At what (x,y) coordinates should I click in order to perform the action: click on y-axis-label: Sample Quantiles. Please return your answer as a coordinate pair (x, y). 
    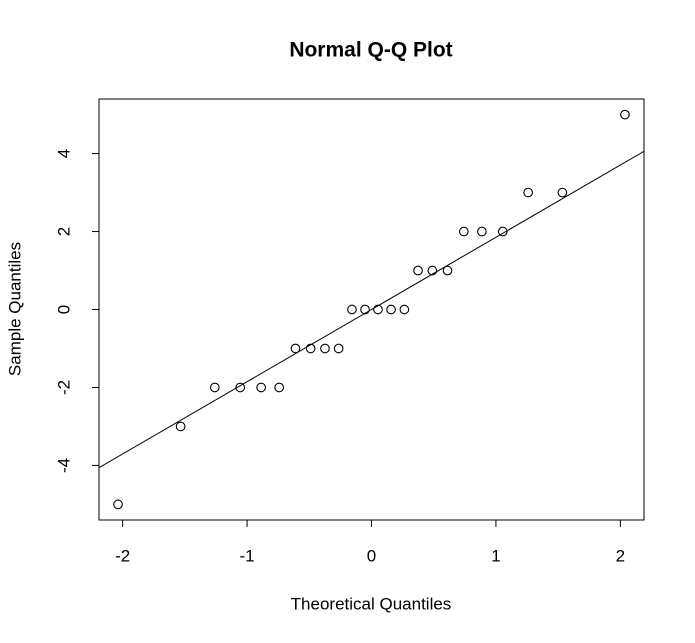
    Looking at the image, I should click on (14, 309).